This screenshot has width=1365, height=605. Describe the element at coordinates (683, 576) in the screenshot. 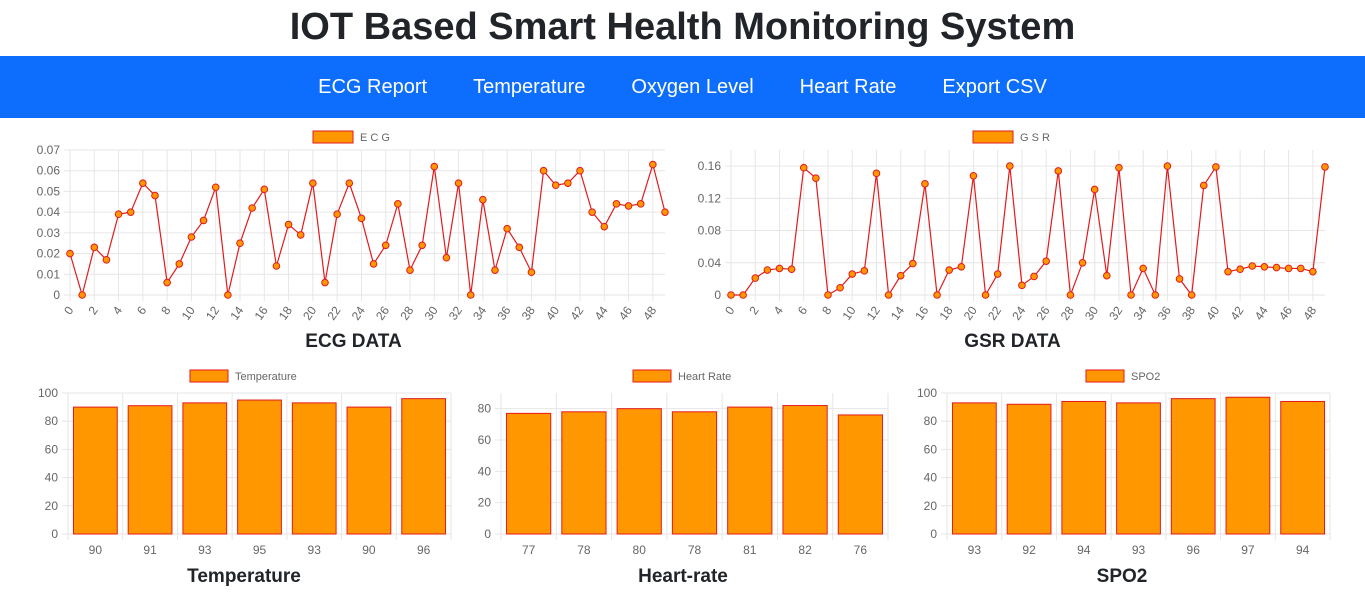

I see `heartrate-chart-title: Heart-rate` at that location.